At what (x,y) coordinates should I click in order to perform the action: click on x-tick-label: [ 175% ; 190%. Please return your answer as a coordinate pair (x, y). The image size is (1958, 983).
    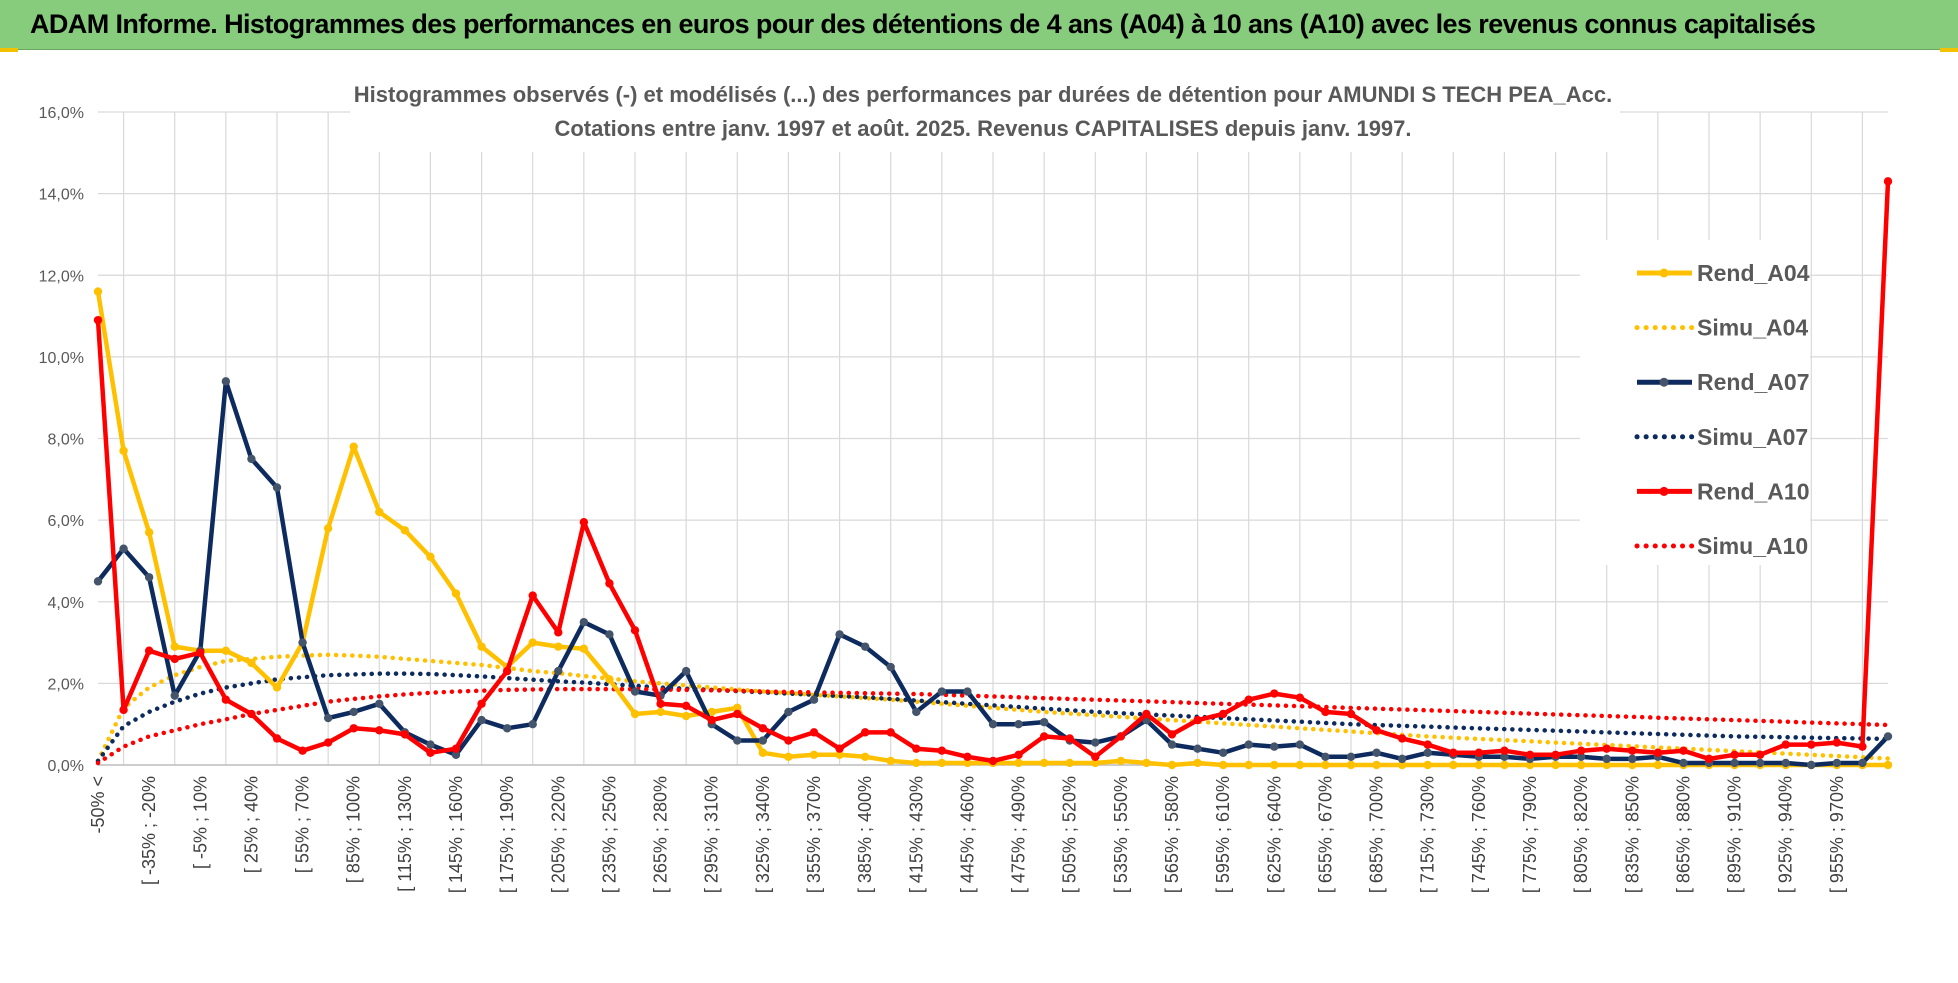
    Looking at the image, I should click on (507, 834).